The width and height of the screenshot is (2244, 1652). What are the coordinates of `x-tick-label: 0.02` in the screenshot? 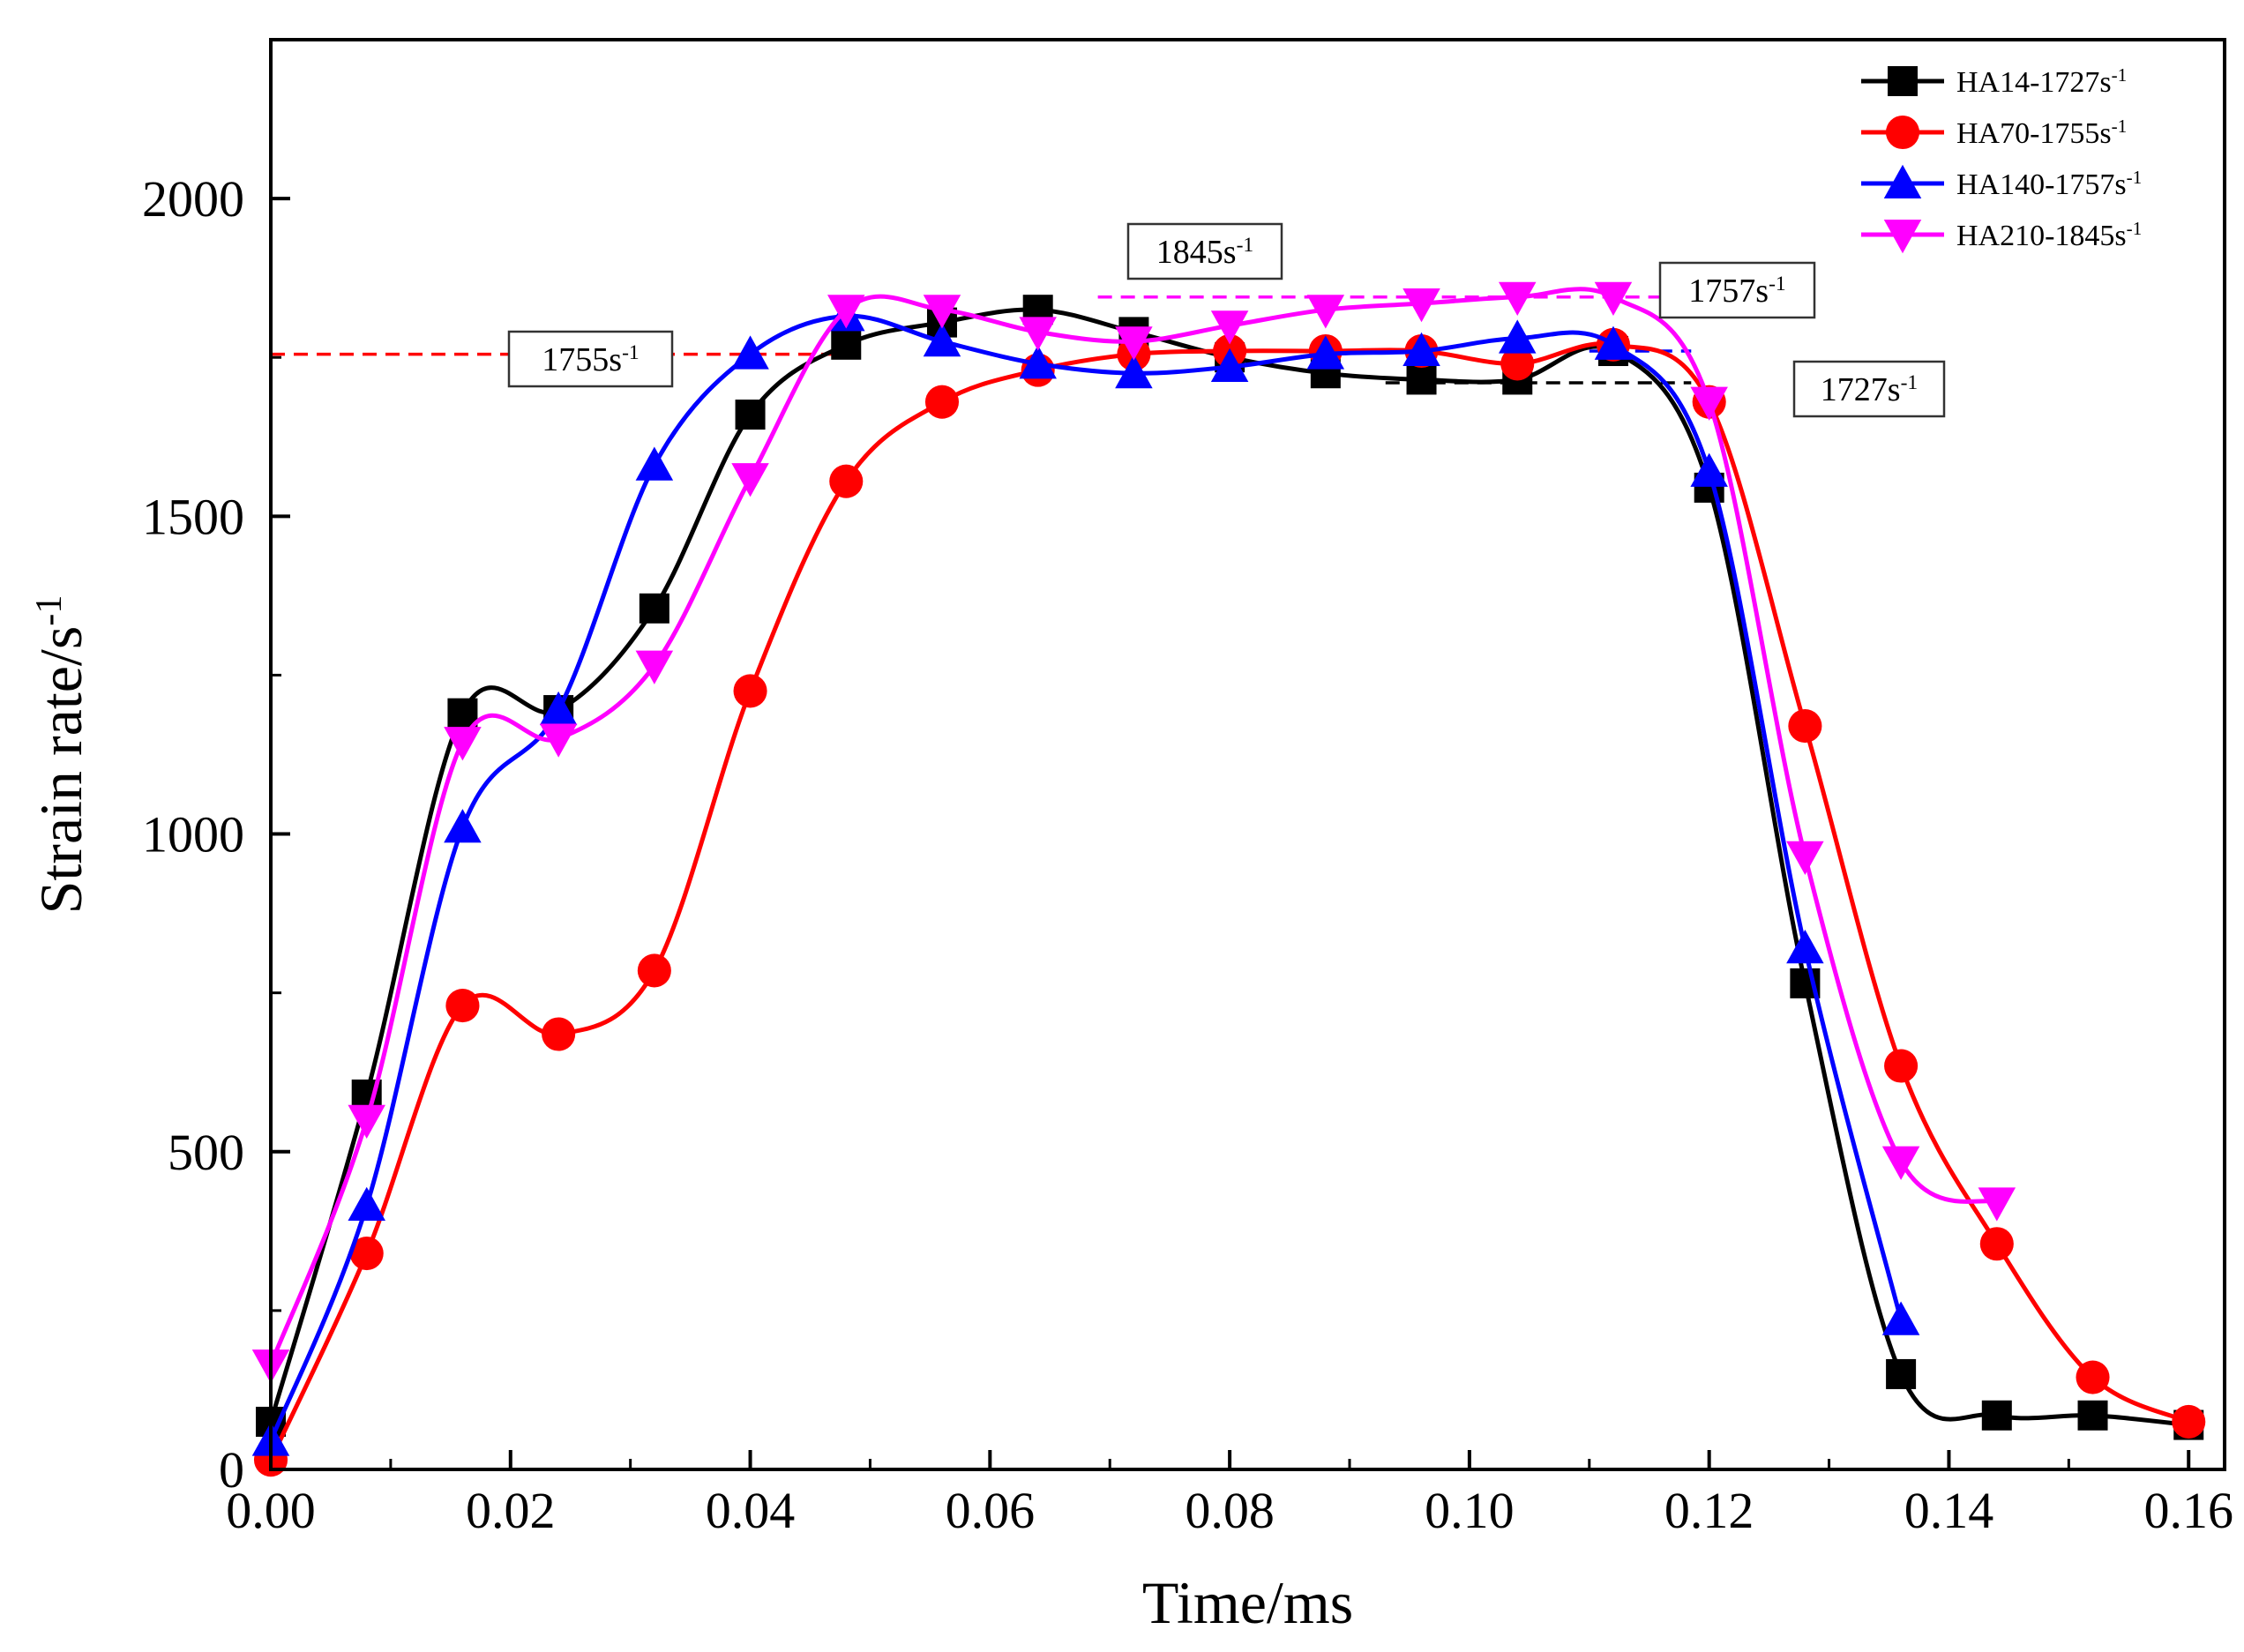 It's located at (511, 1510).